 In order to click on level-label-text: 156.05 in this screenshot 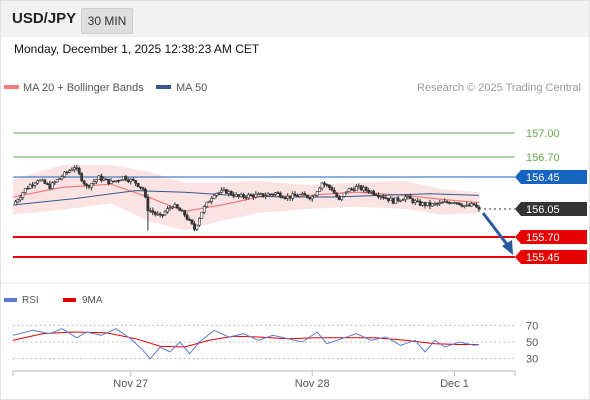, I will do `click(543, 210)`.